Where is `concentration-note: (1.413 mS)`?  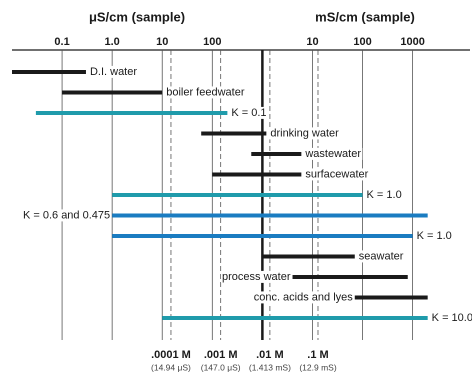 concentration-note: (1.413 mS) is located at coordinates (270, 367).